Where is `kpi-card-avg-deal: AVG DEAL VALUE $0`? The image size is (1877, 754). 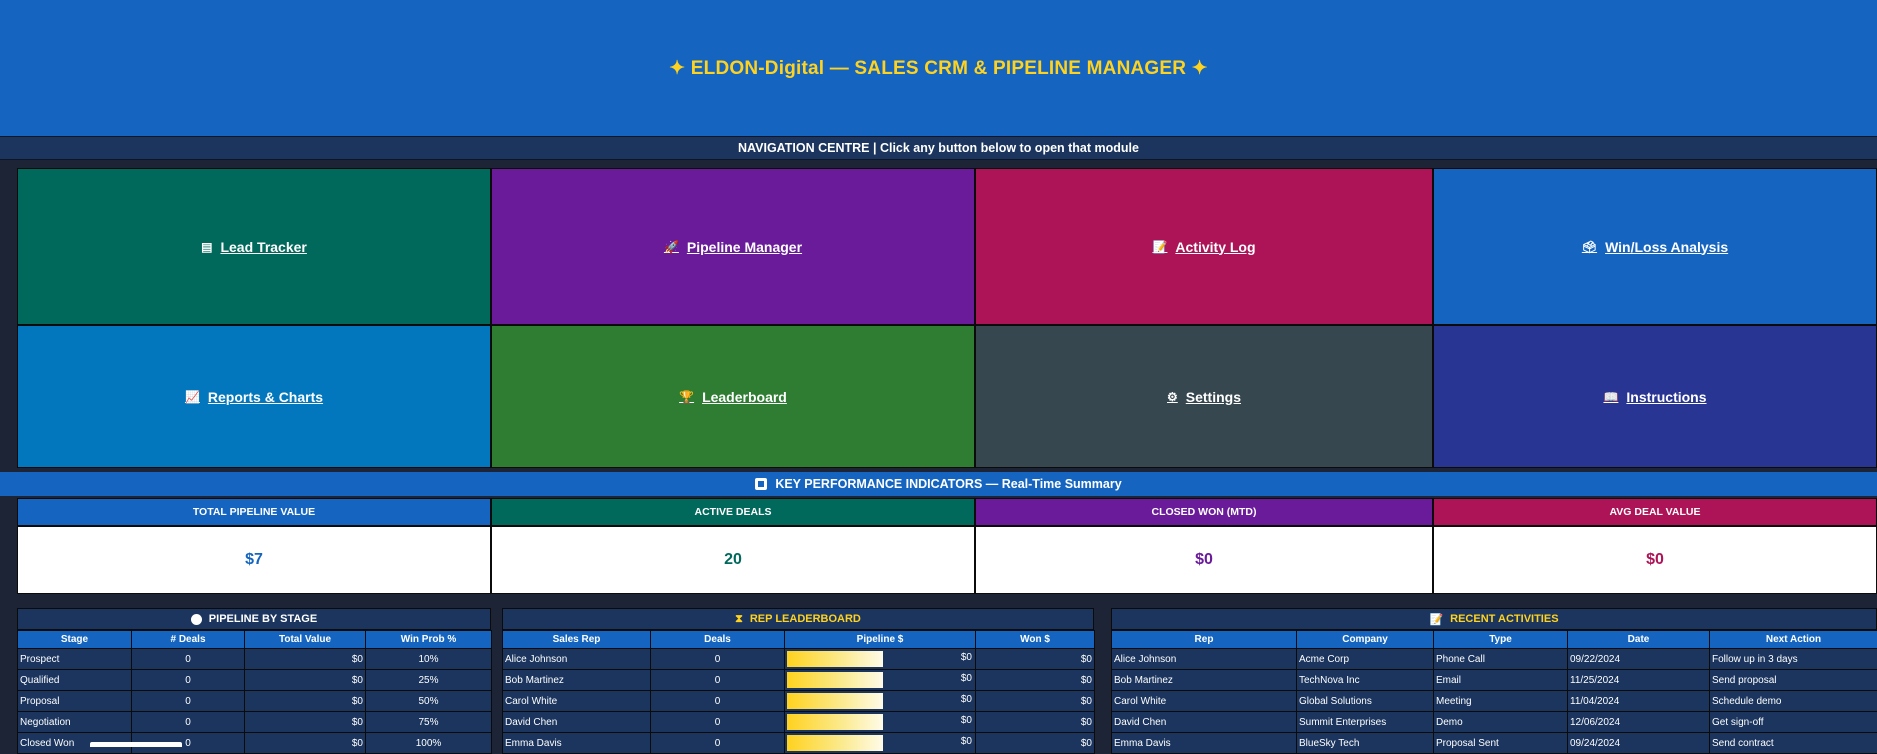 kpi-card-avg-deal: AVG DEAL VALUE $0 is located at coordinates (1655, 546).